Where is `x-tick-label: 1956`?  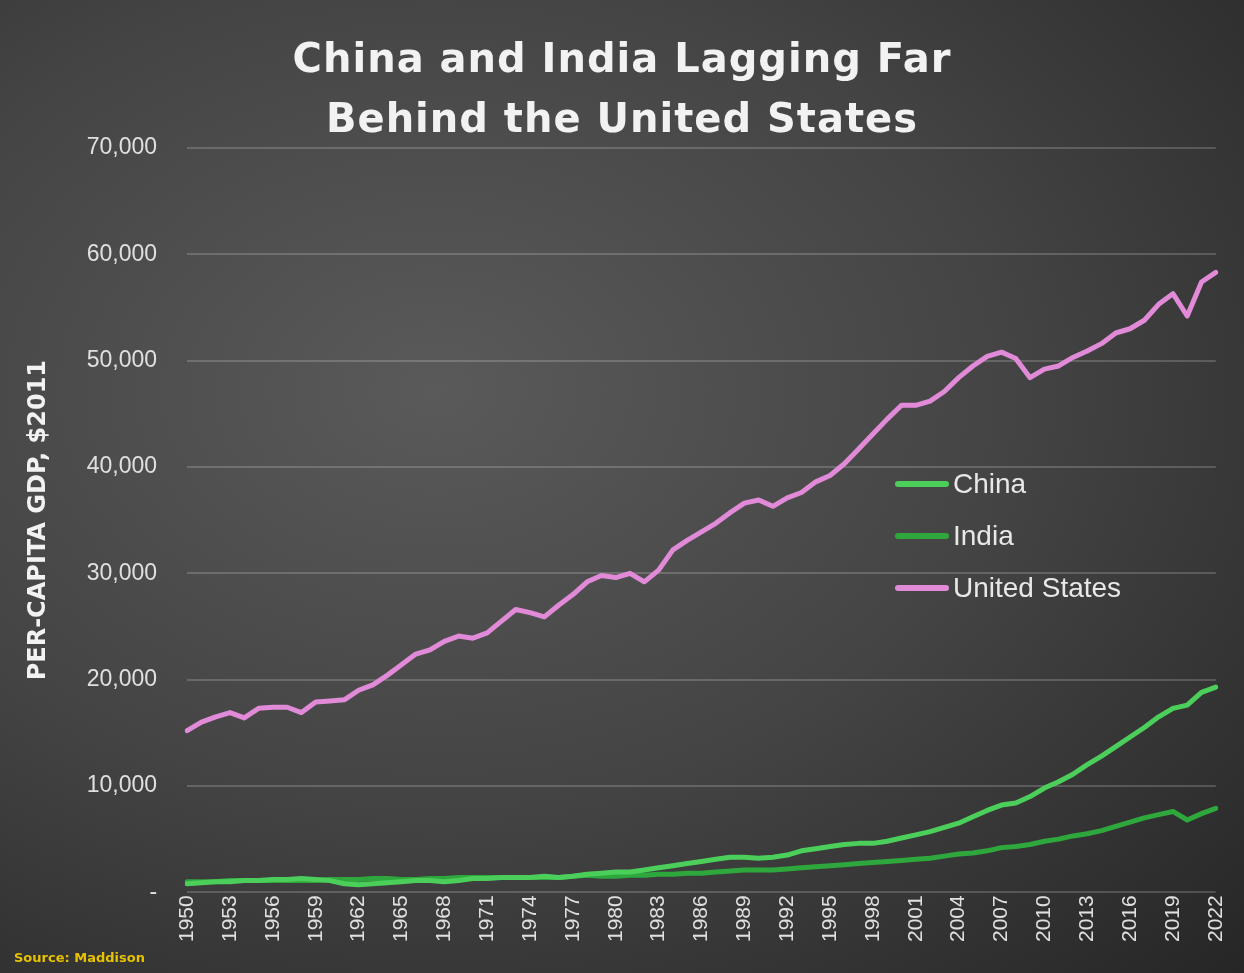 x-tick-label: 1956 is located at coordinates (271, 918).